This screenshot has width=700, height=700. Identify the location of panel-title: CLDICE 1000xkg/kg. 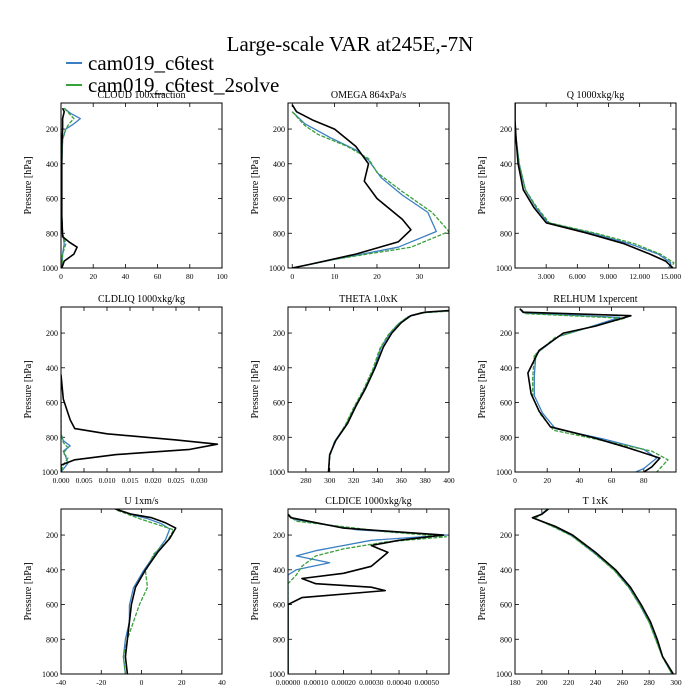
(368, 501).